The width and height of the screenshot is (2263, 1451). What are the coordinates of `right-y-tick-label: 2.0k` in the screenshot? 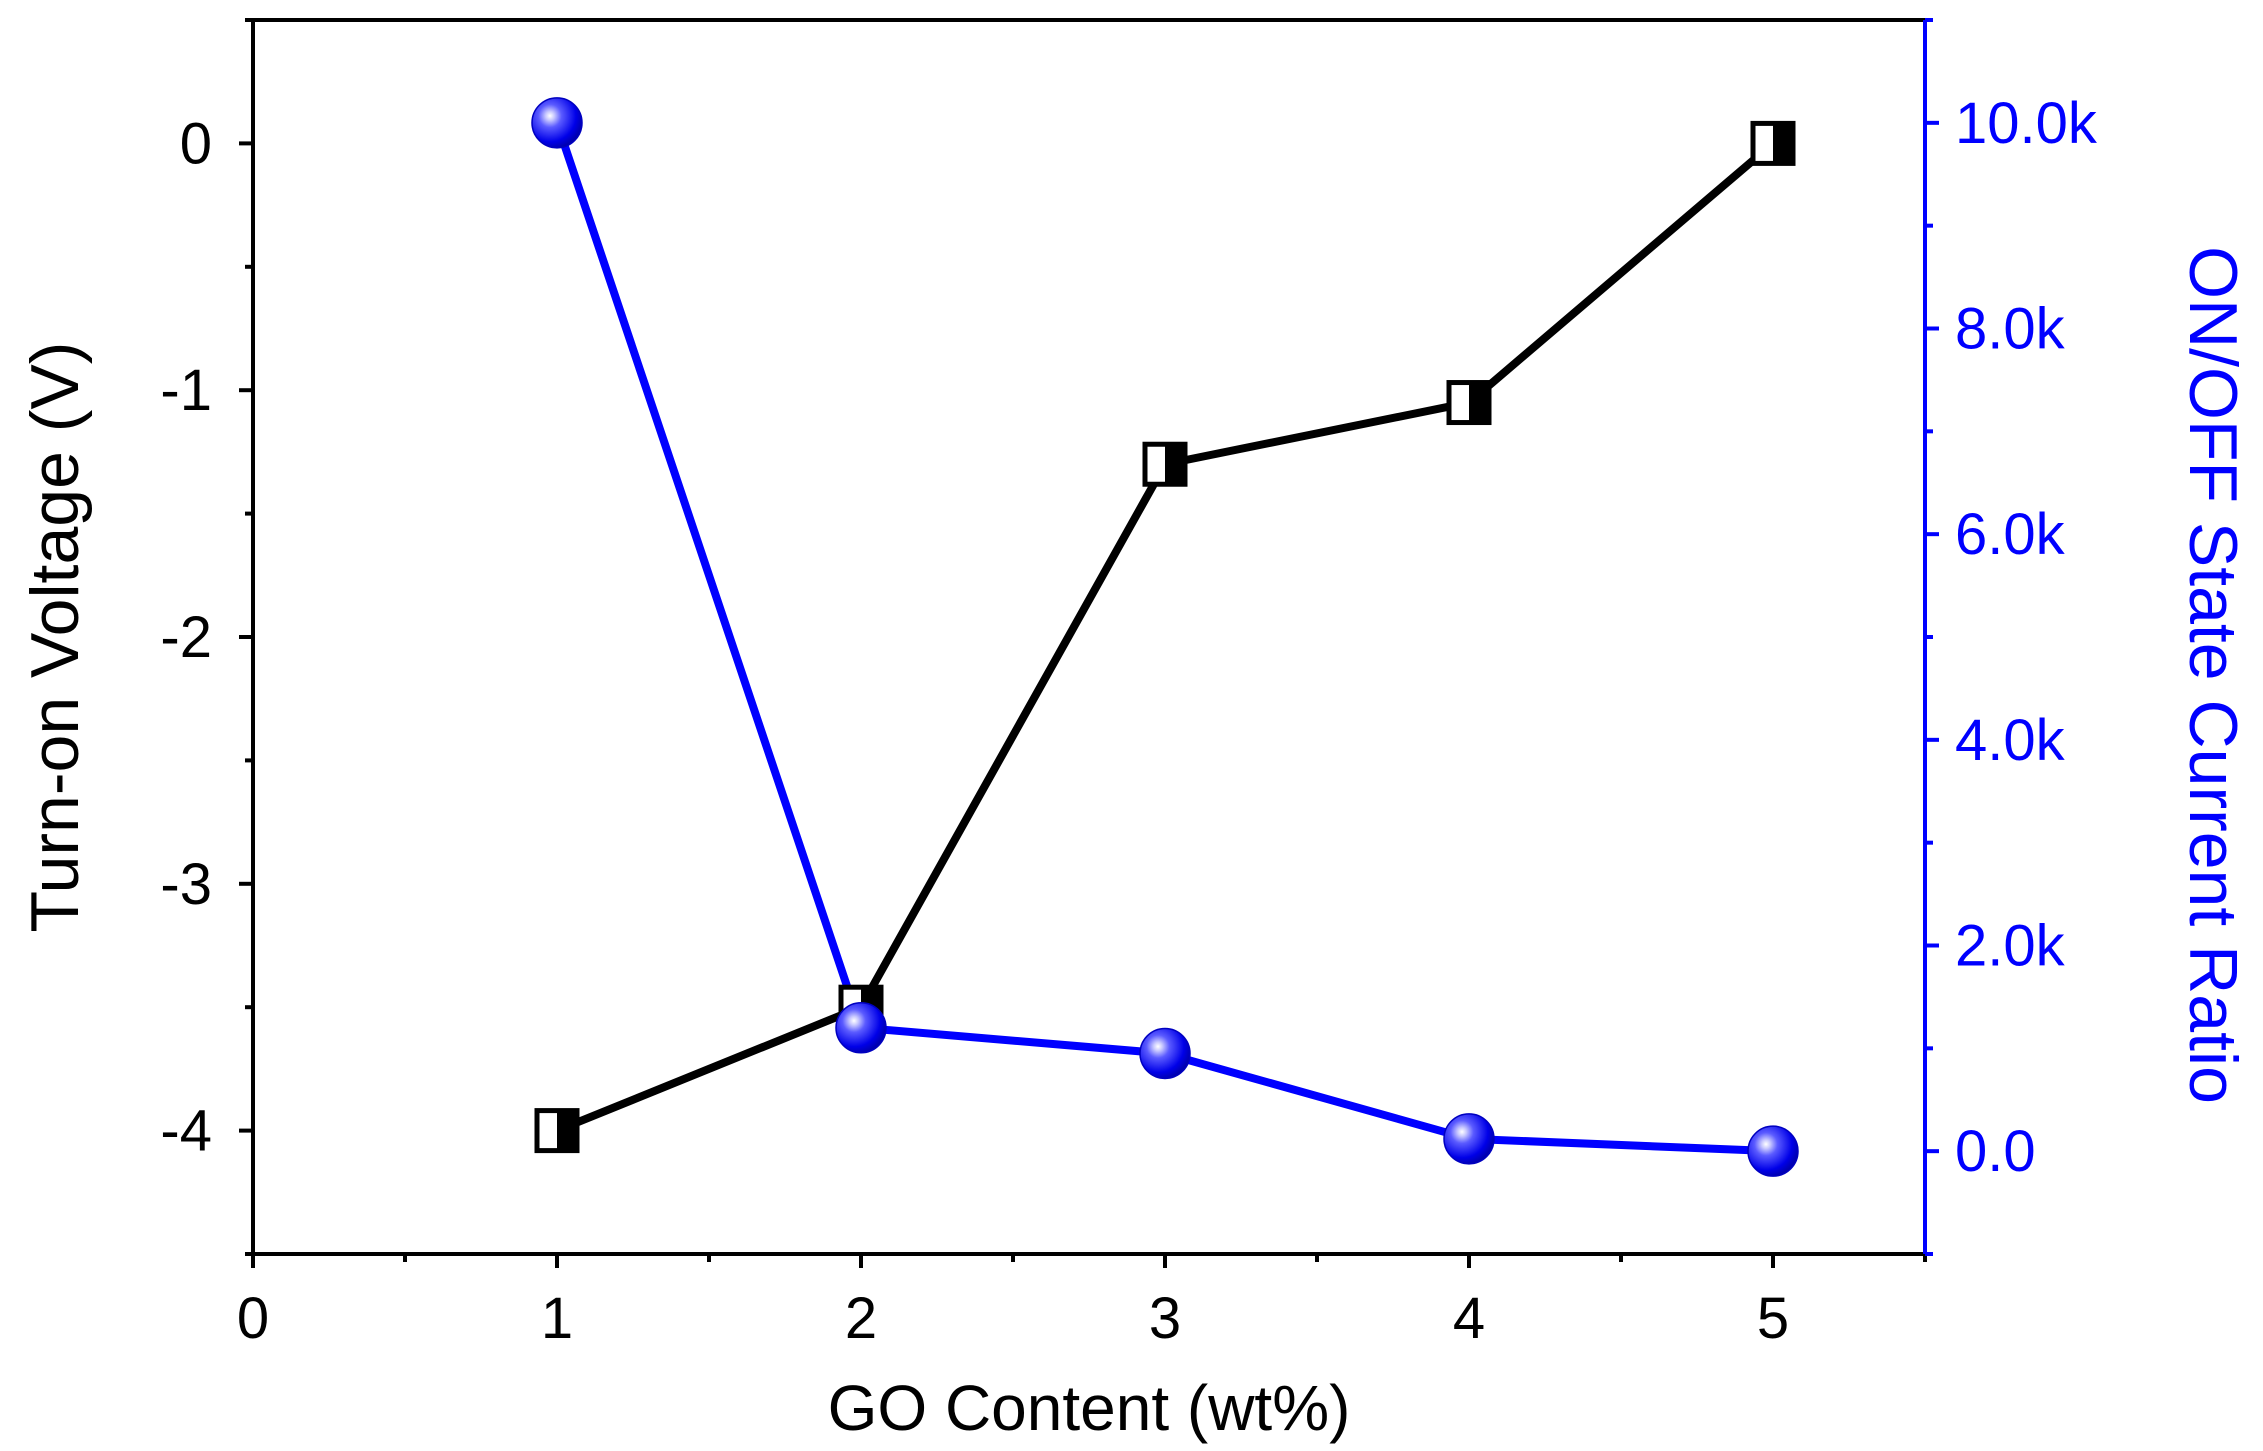 It's located at (2010, 946).